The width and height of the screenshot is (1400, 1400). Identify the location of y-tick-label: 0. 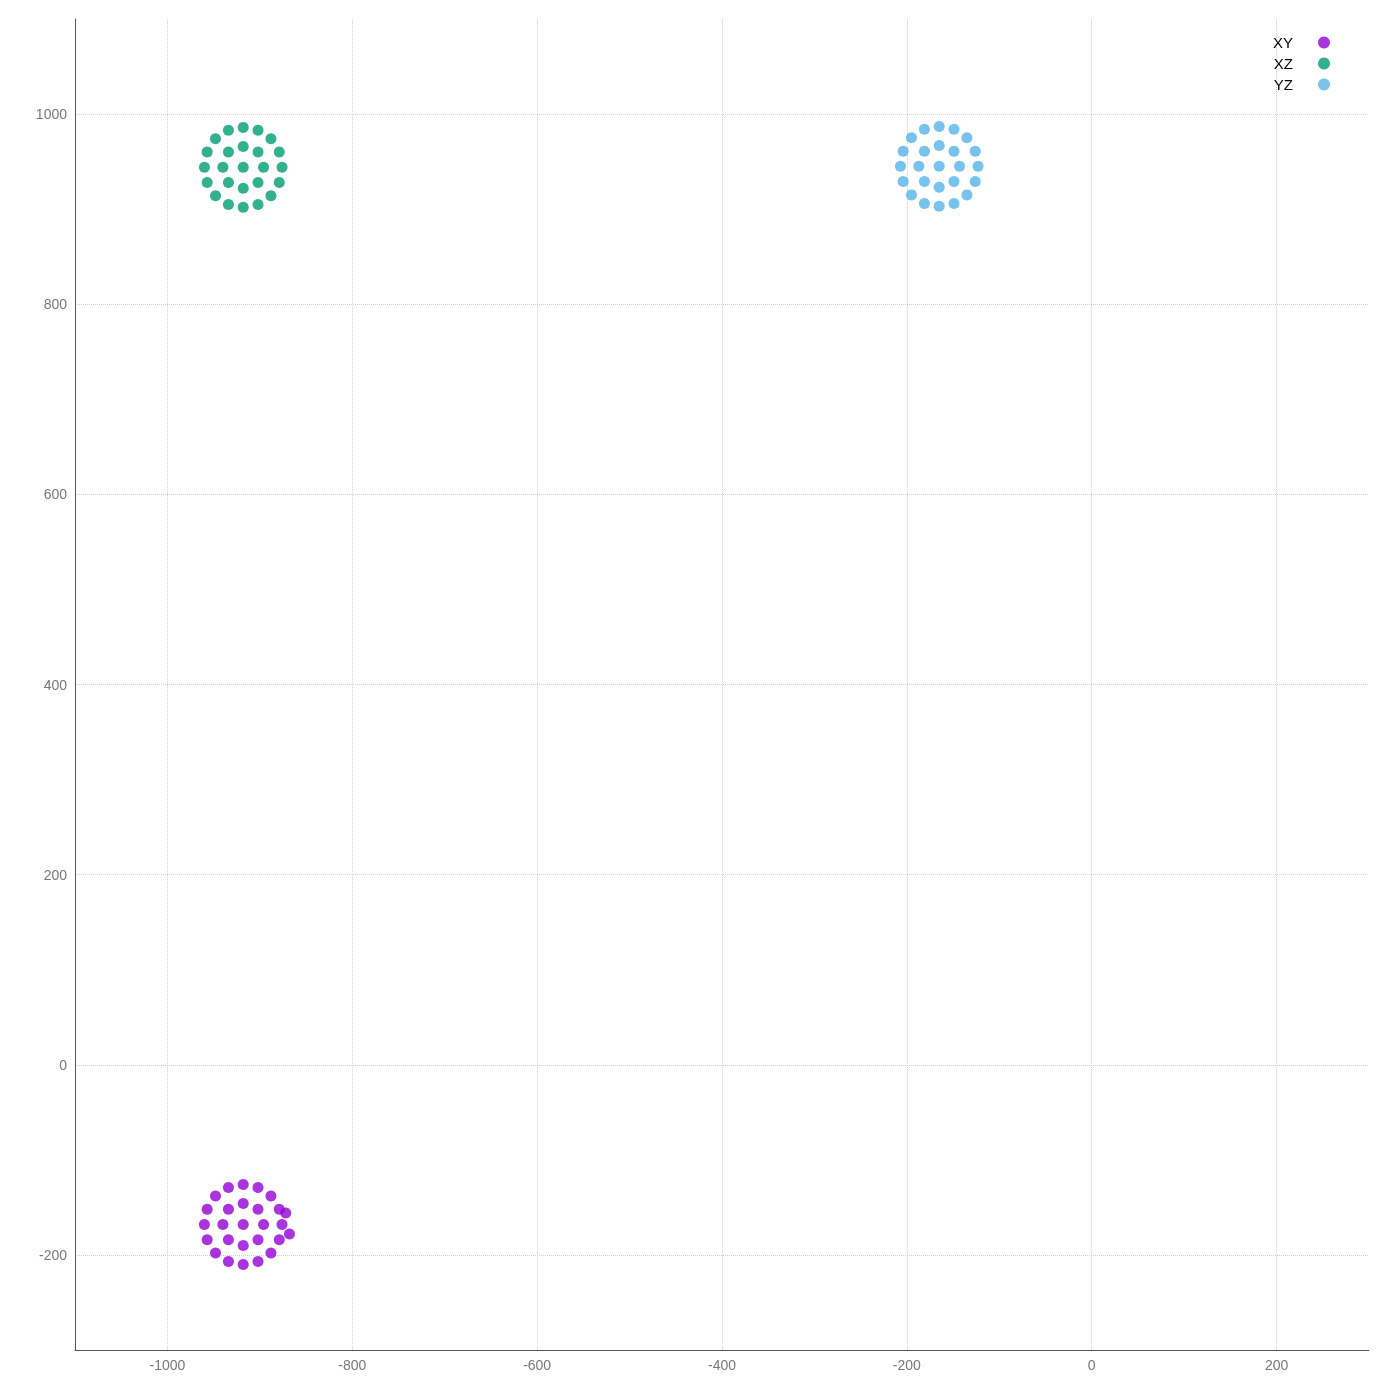
(63, 1064).